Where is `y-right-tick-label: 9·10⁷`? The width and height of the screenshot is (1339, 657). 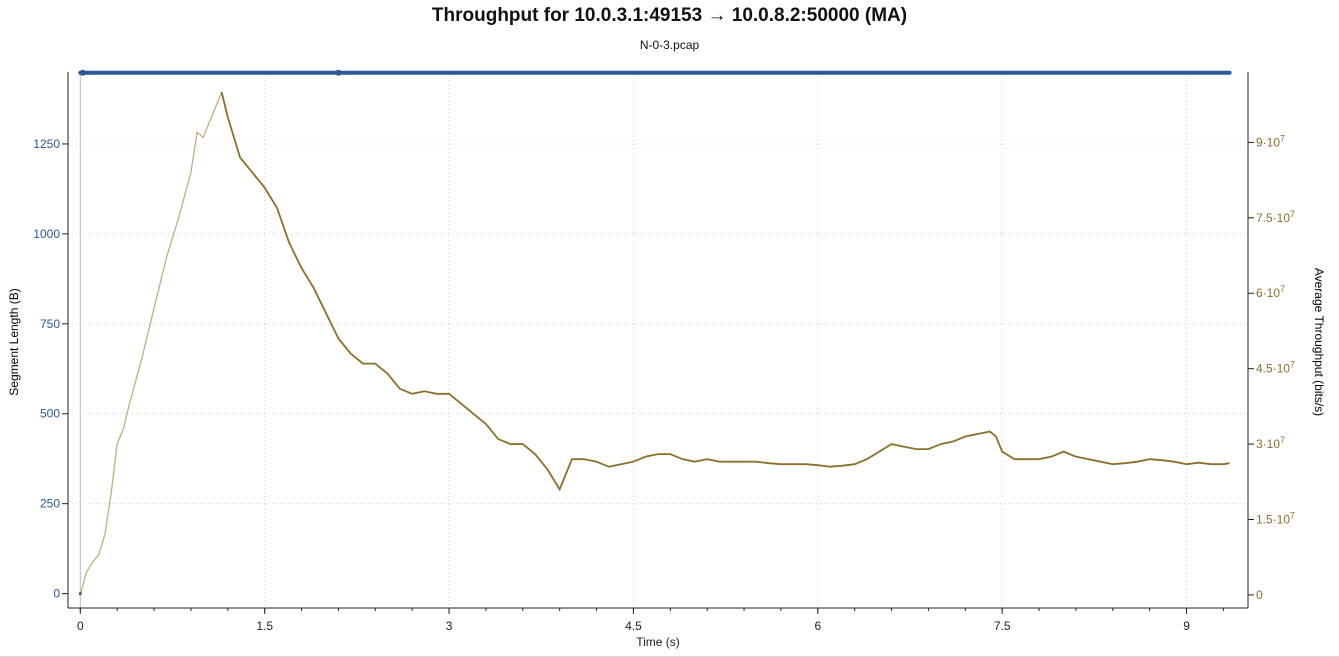
y-right-tick-label: 9·10⁷ is located at coordinates (1270, 141).